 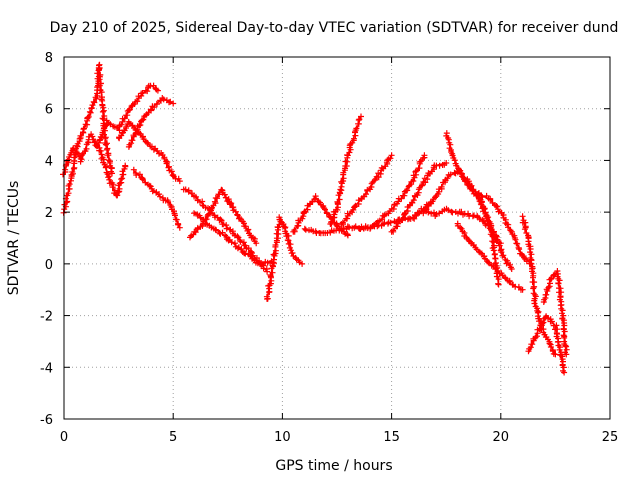 I want to click on x-tick-label: 10, so click(x=282, y=437).